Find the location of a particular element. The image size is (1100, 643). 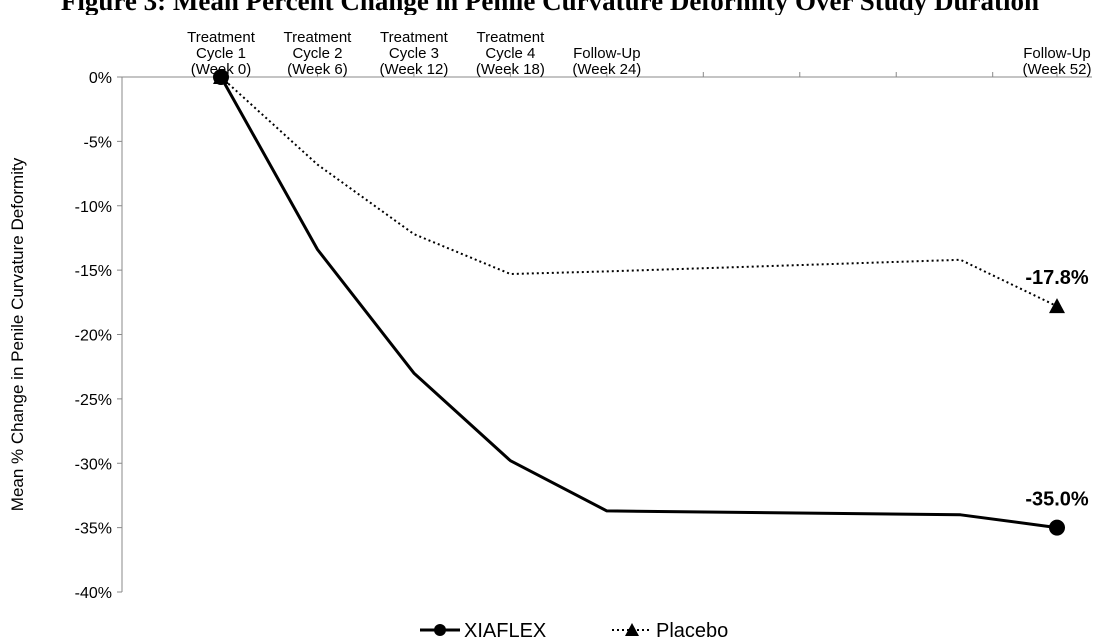

y-tick-label: -20% is located at coordinates (93, 336).